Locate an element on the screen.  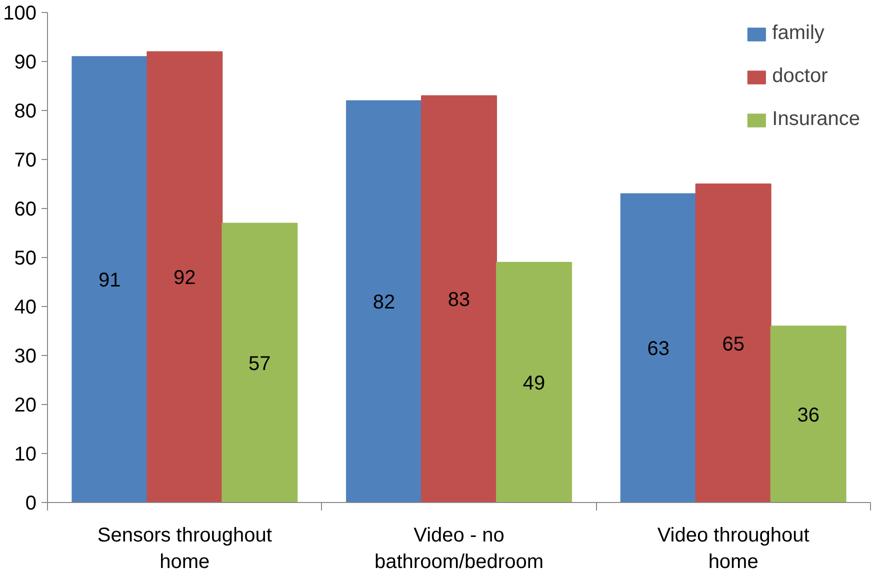
data-label: 92 is located at coordinates (185, 278).